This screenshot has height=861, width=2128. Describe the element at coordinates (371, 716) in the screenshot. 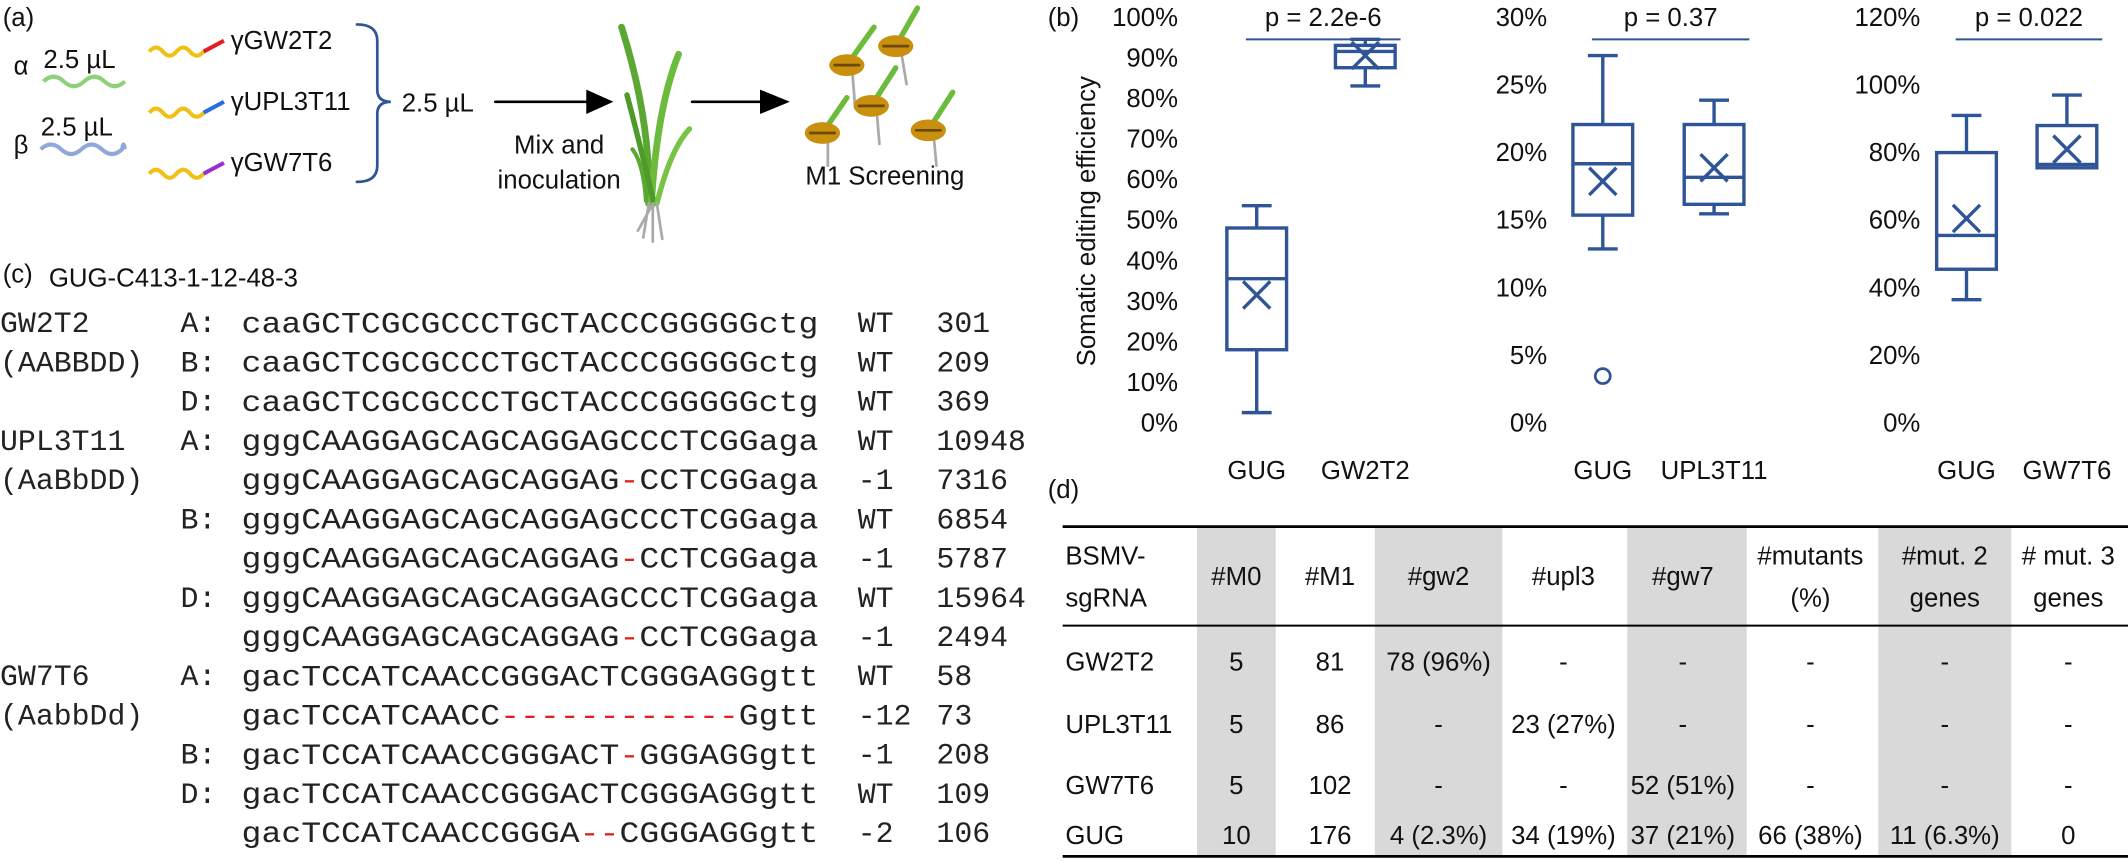

I see `sequence-part: gacTCCATCAACC` at that location.